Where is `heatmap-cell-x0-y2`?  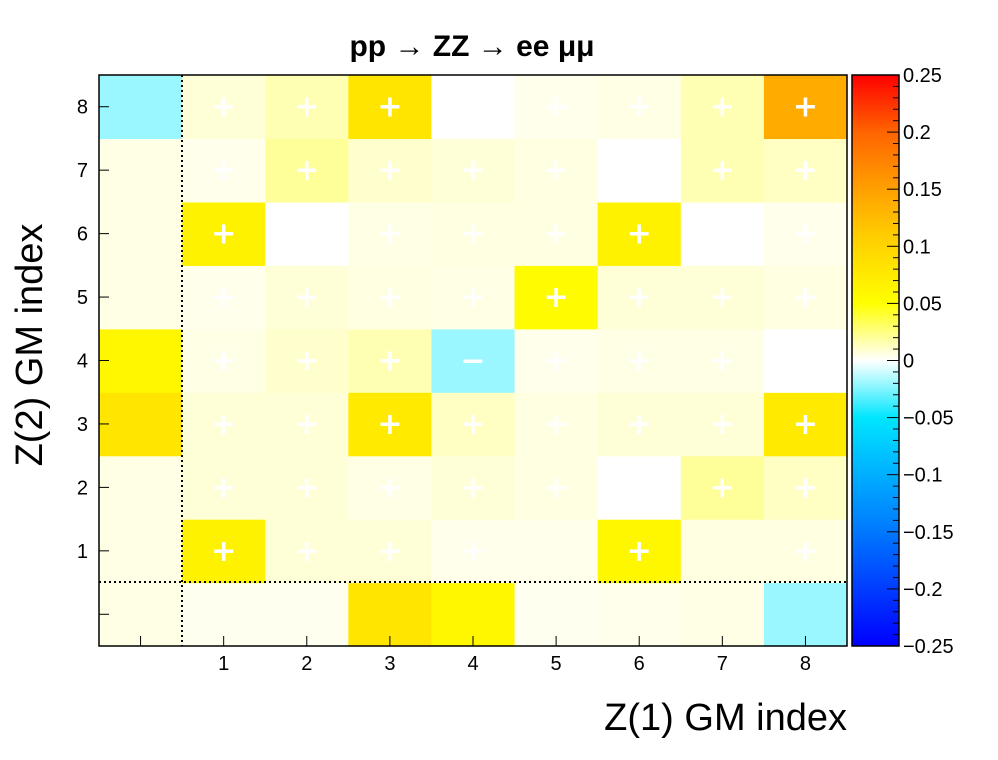 heatmap-cell-x0-y2 is located at coordinates (141, 487).